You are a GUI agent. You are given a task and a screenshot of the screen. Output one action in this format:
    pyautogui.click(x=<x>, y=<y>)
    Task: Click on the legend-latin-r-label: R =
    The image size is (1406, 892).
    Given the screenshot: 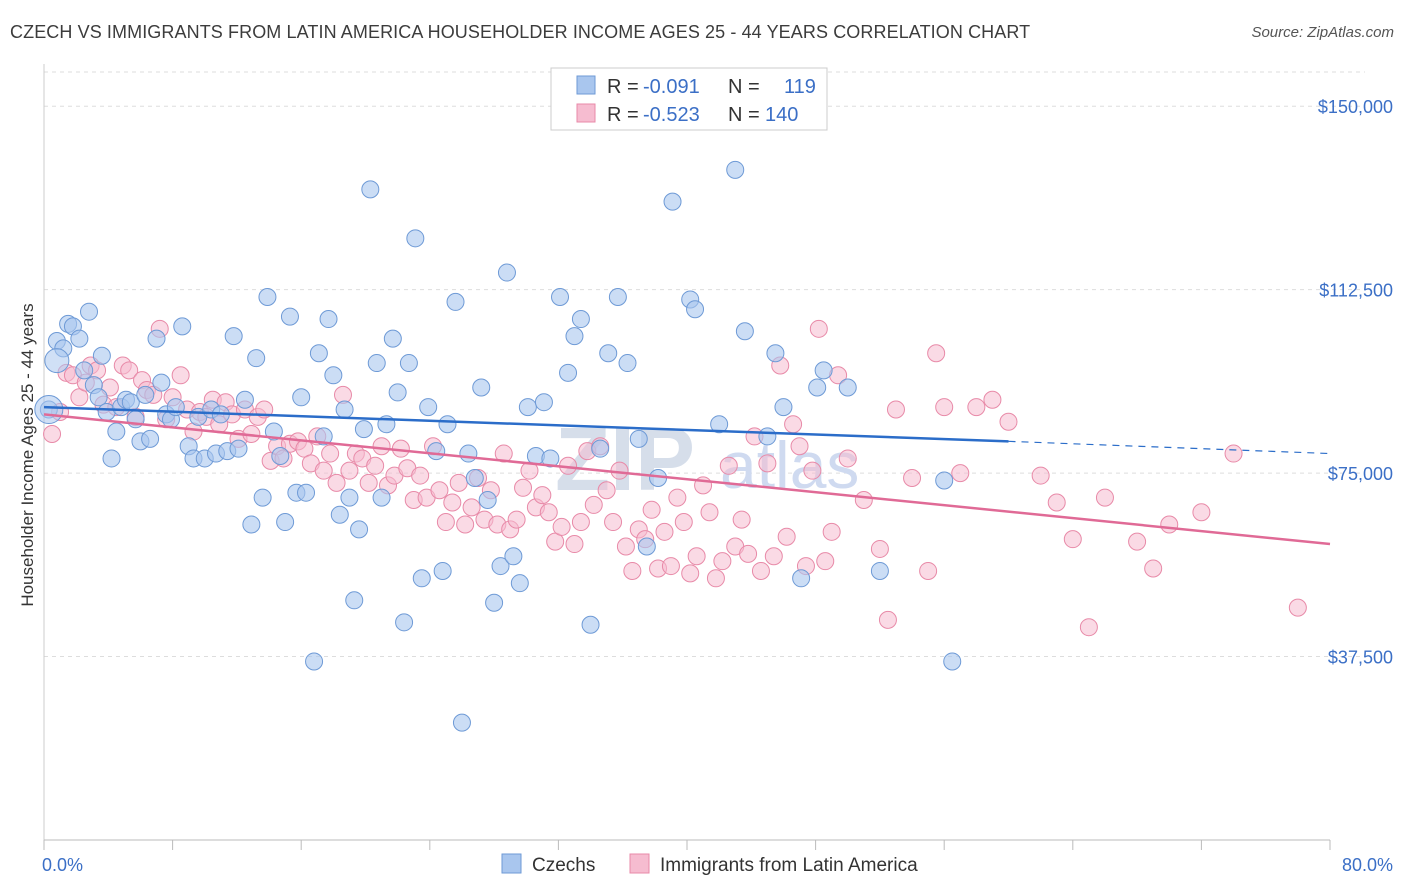 What is the action you would take?
    pyautogui.click(x=623, y=115)
    